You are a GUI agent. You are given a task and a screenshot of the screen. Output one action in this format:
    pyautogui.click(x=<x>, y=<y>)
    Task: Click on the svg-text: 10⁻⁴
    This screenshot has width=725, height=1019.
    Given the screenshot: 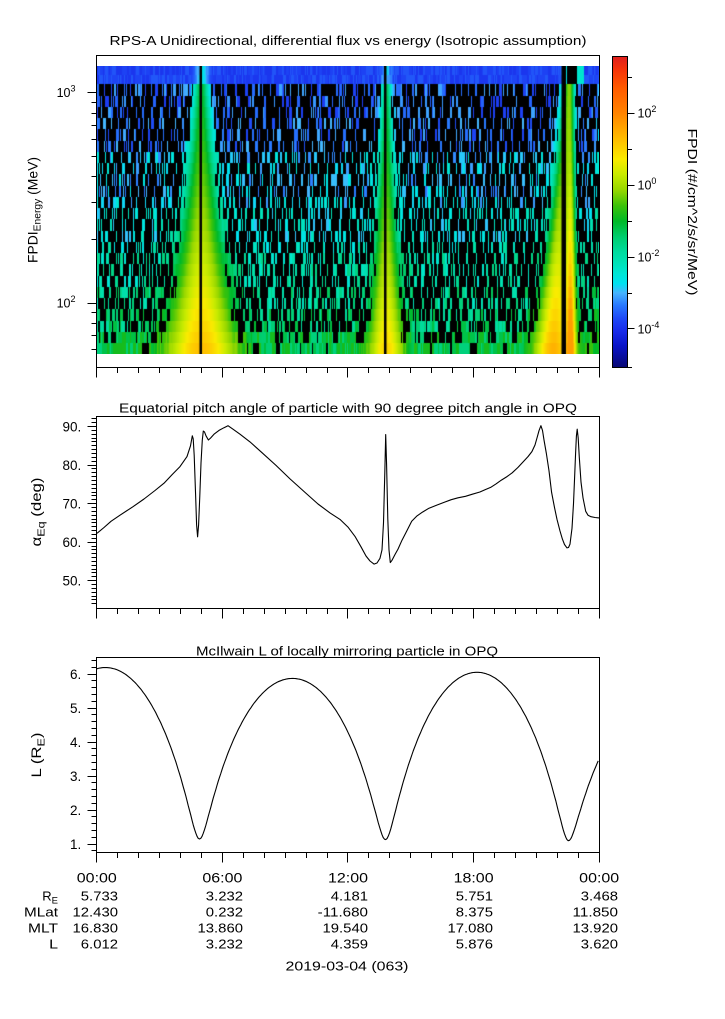 What is the action you would take?
    pyautogui.click(x=649, y=328)
    